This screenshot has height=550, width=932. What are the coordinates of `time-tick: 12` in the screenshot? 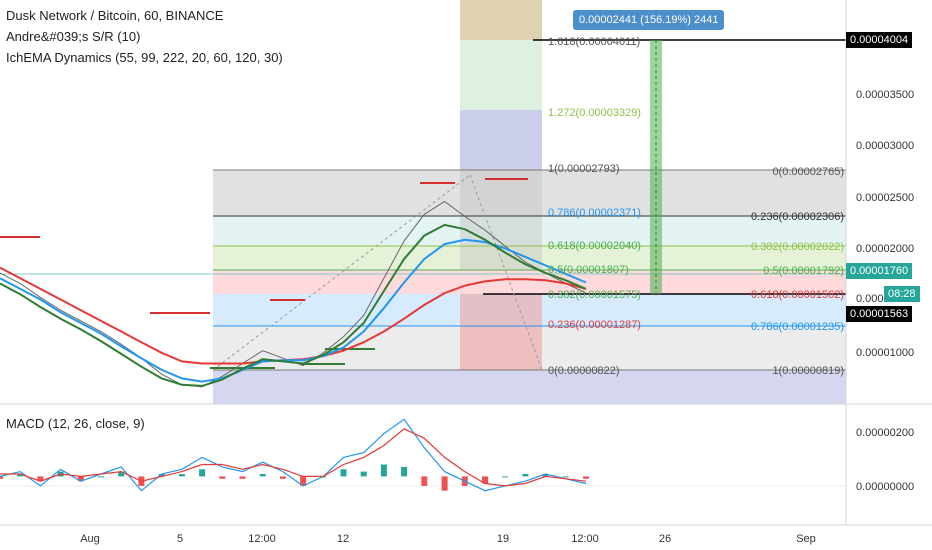 It's located at (343, 539).